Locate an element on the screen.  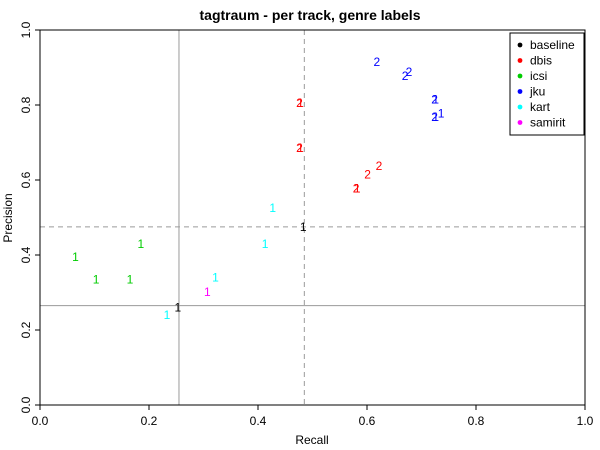
y-tick-label: 0.2 is located at coordinates (26, 329).